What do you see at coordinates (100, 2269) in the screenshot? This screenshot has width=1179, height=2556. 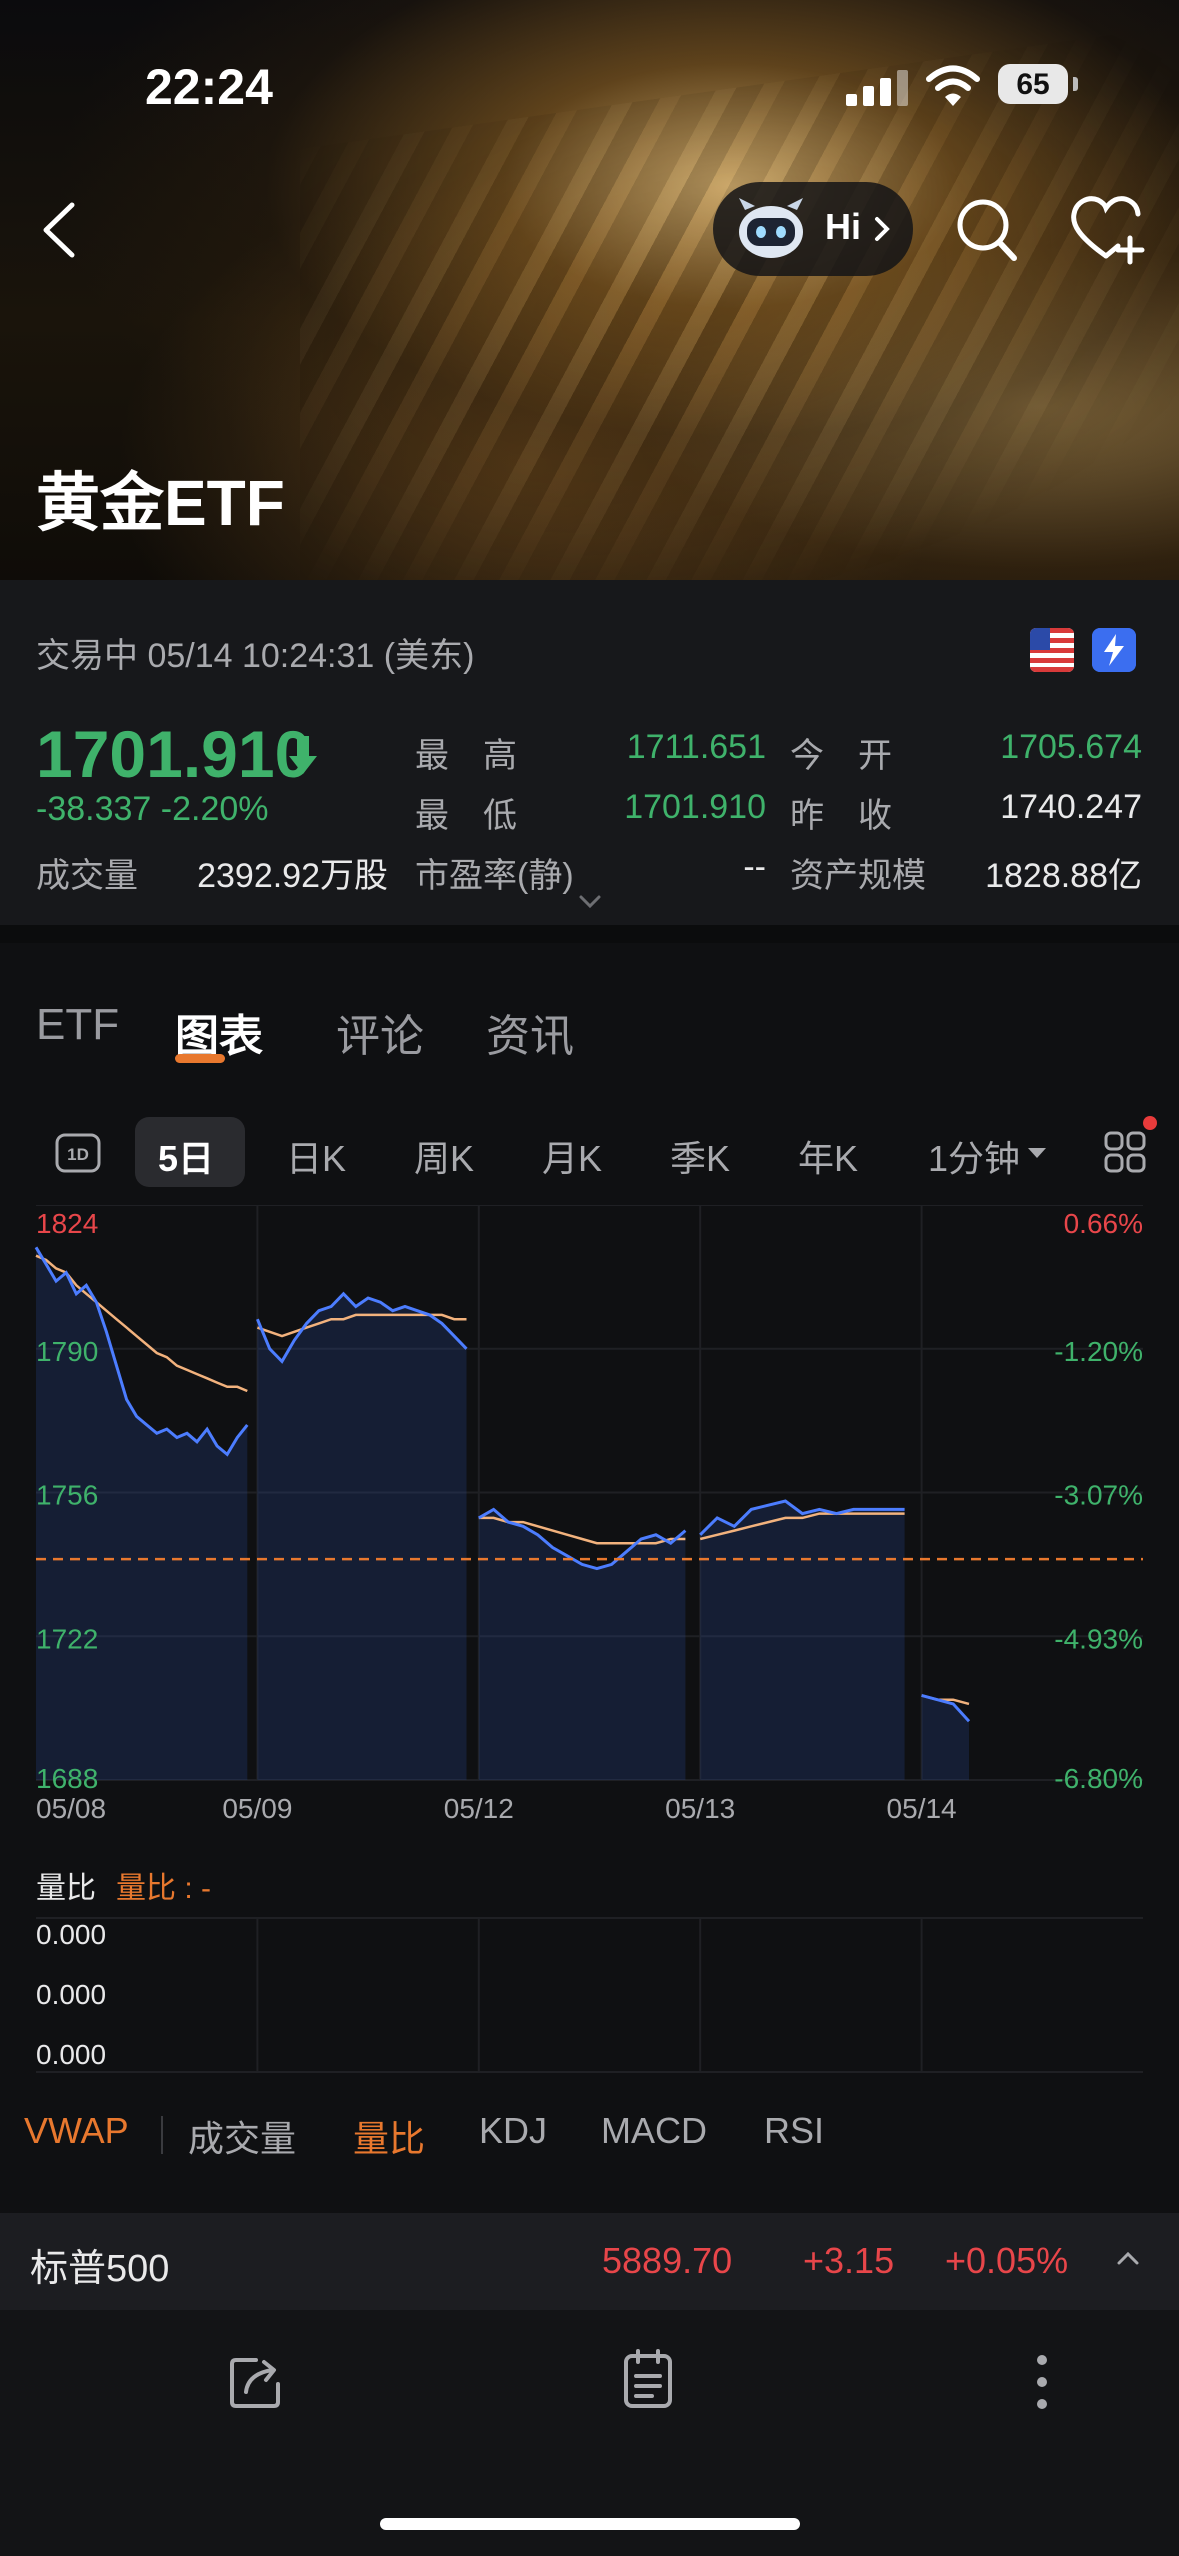 I see `index-name: 标普500` at bounding box center [100, 2269].